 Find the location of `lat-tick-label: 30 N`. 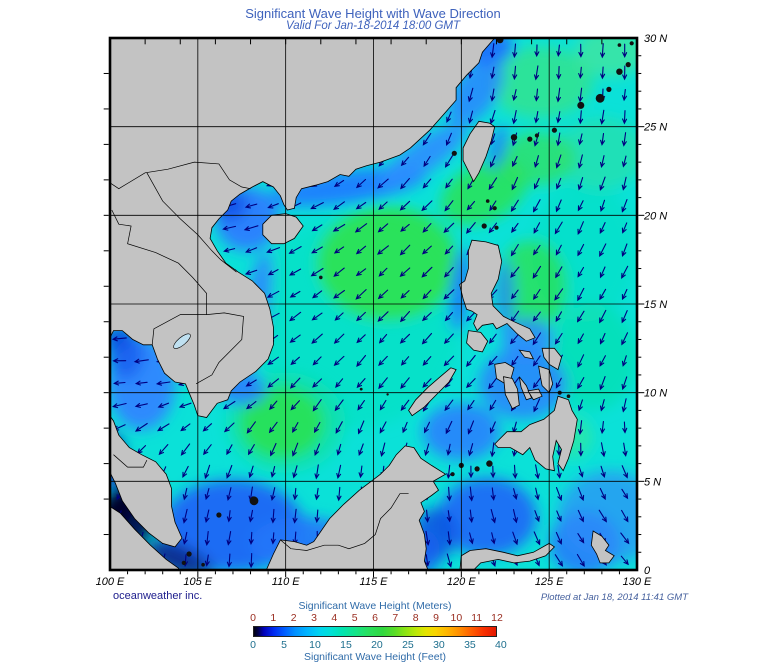

lat-tick-label: 30 N is located at coordinates (655, 39).